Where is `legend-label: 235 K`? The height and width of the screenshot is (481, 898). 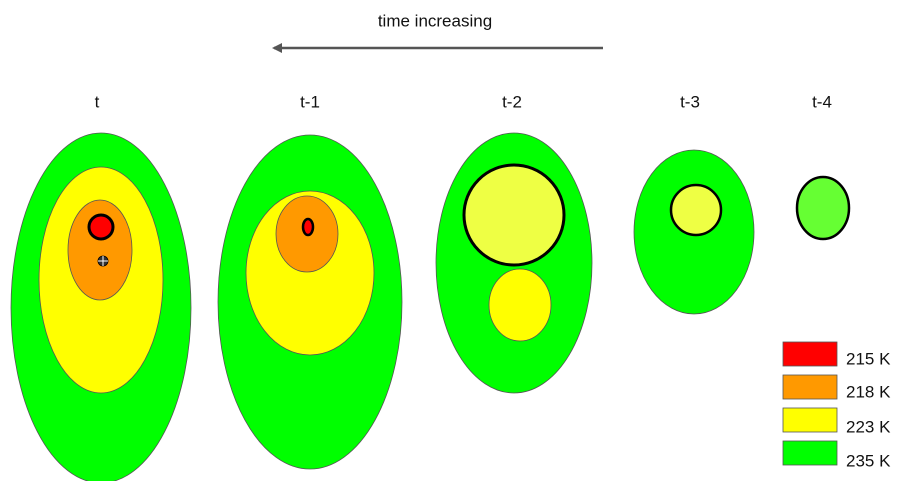
legend-label: 235 K is located at coordinates (868, 460).